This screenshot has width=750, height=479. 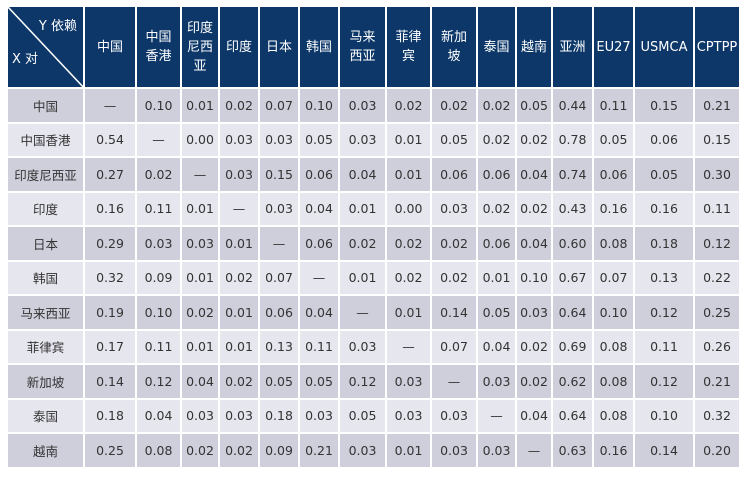 What do you see at coordinates (664, 208) in the screenshot?
I see `table-cell: 0.16` at bounding box center [664, 208].